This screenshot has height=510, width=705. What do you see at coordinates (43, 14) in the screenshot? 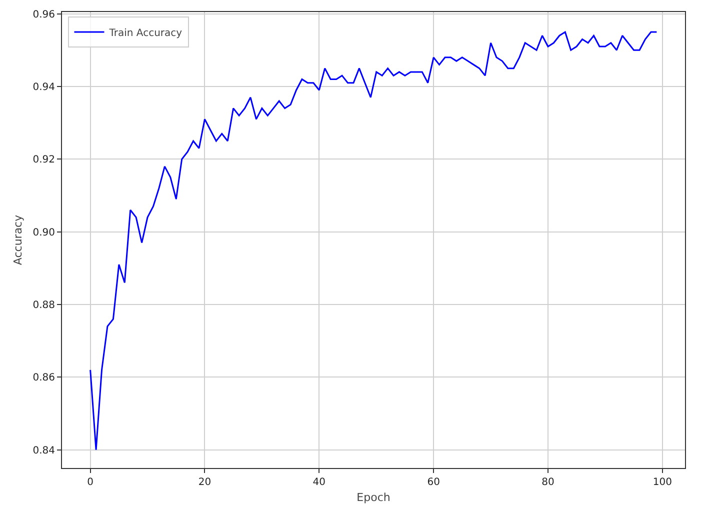
I see `y-tick-label: 0.96` at bounding box center [43, 14].